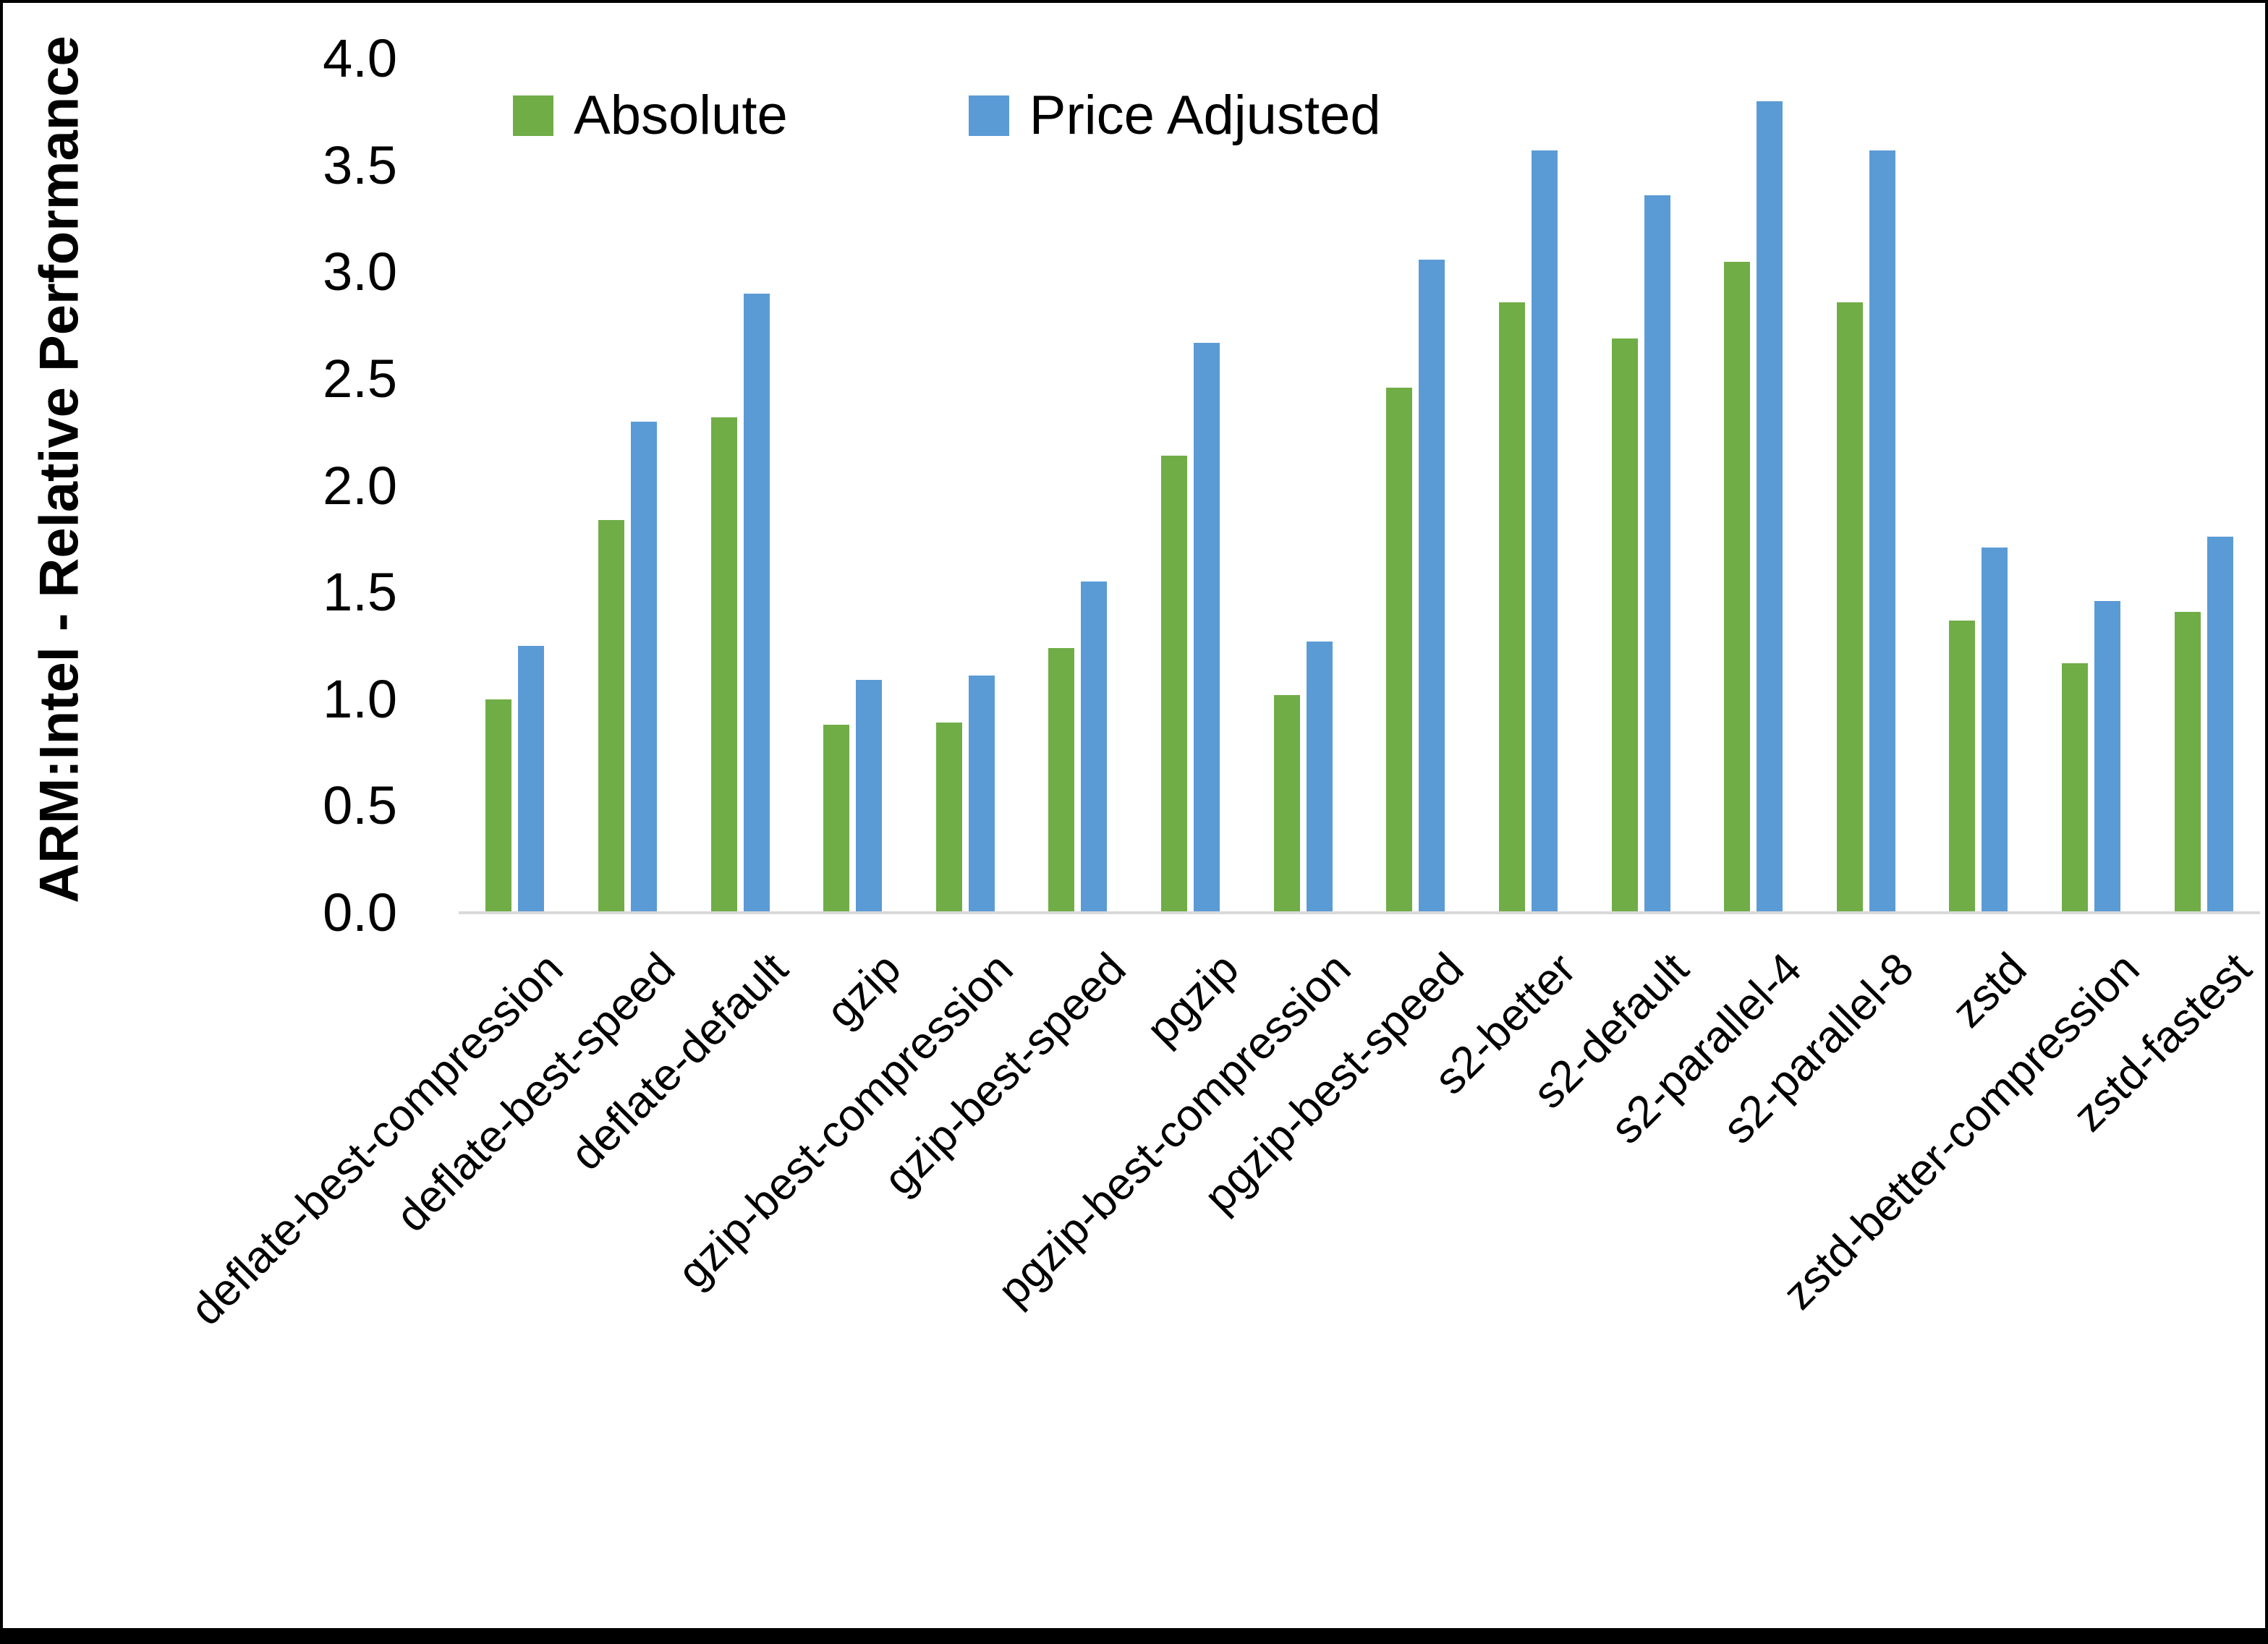 This screenshot has height=1644, width=2268. Describe the element at coordinates (981, 794) in the screenshot. I see `bar-price-adjusted-gzip-best-compression` at that location.